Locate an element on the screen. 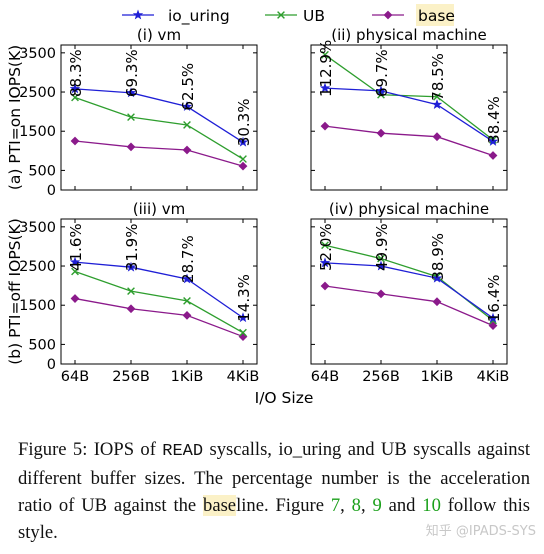 This screenshot has width=544, height=554. legend: io_uring UB base is located at coordinates (288, 15).